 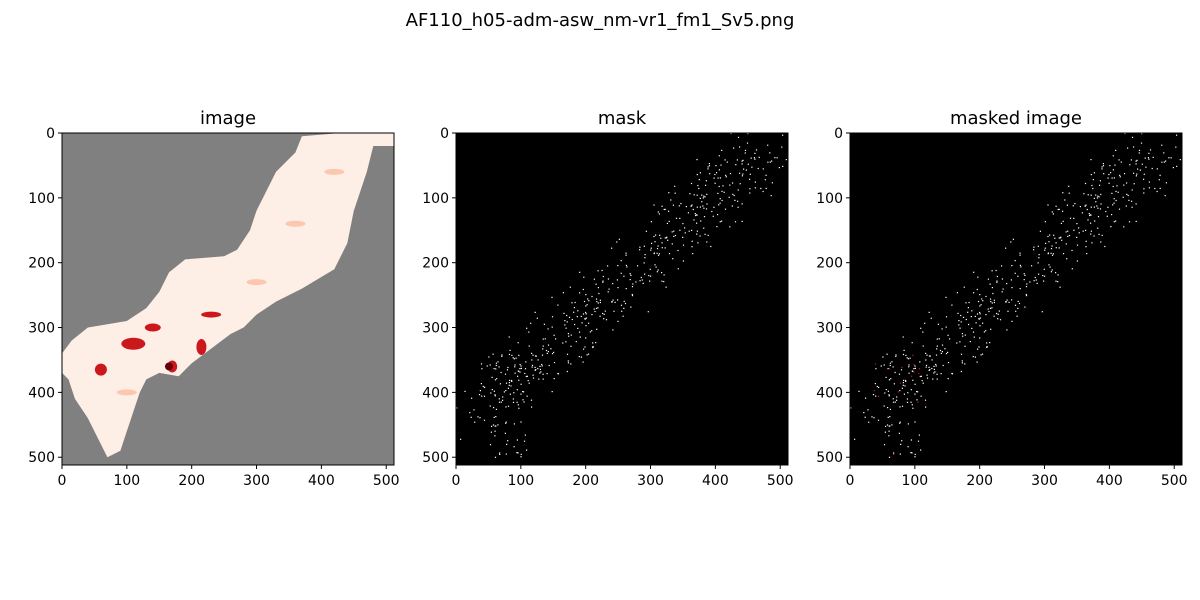 I want to click on y-tick-label: 400, so click(x=435, y=393).